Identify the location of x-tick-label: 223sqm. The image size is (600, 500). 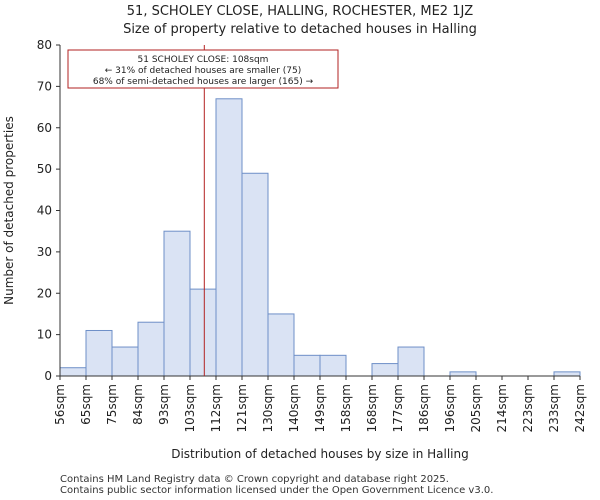
(528, 408).